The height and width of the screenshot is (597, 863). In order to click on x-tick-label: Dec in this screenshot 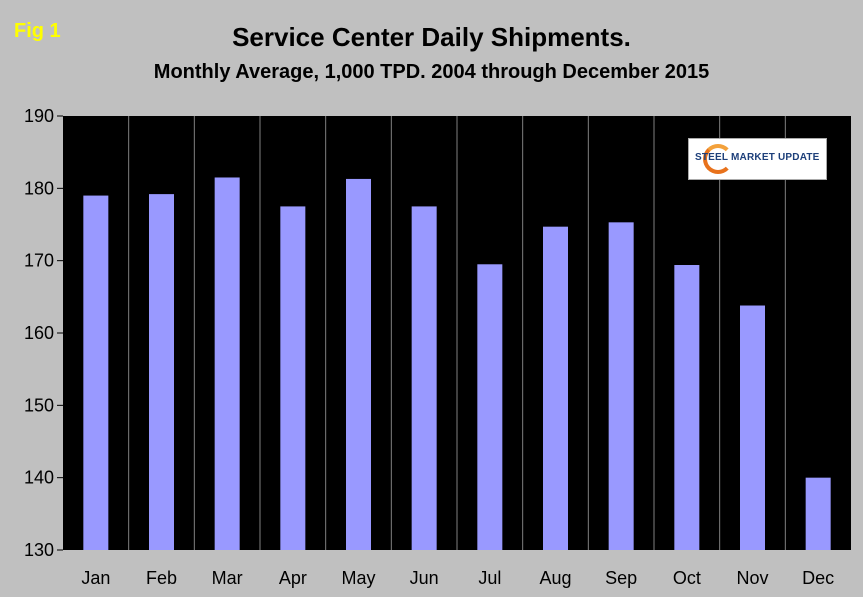, I will do `click(818, 578)`.